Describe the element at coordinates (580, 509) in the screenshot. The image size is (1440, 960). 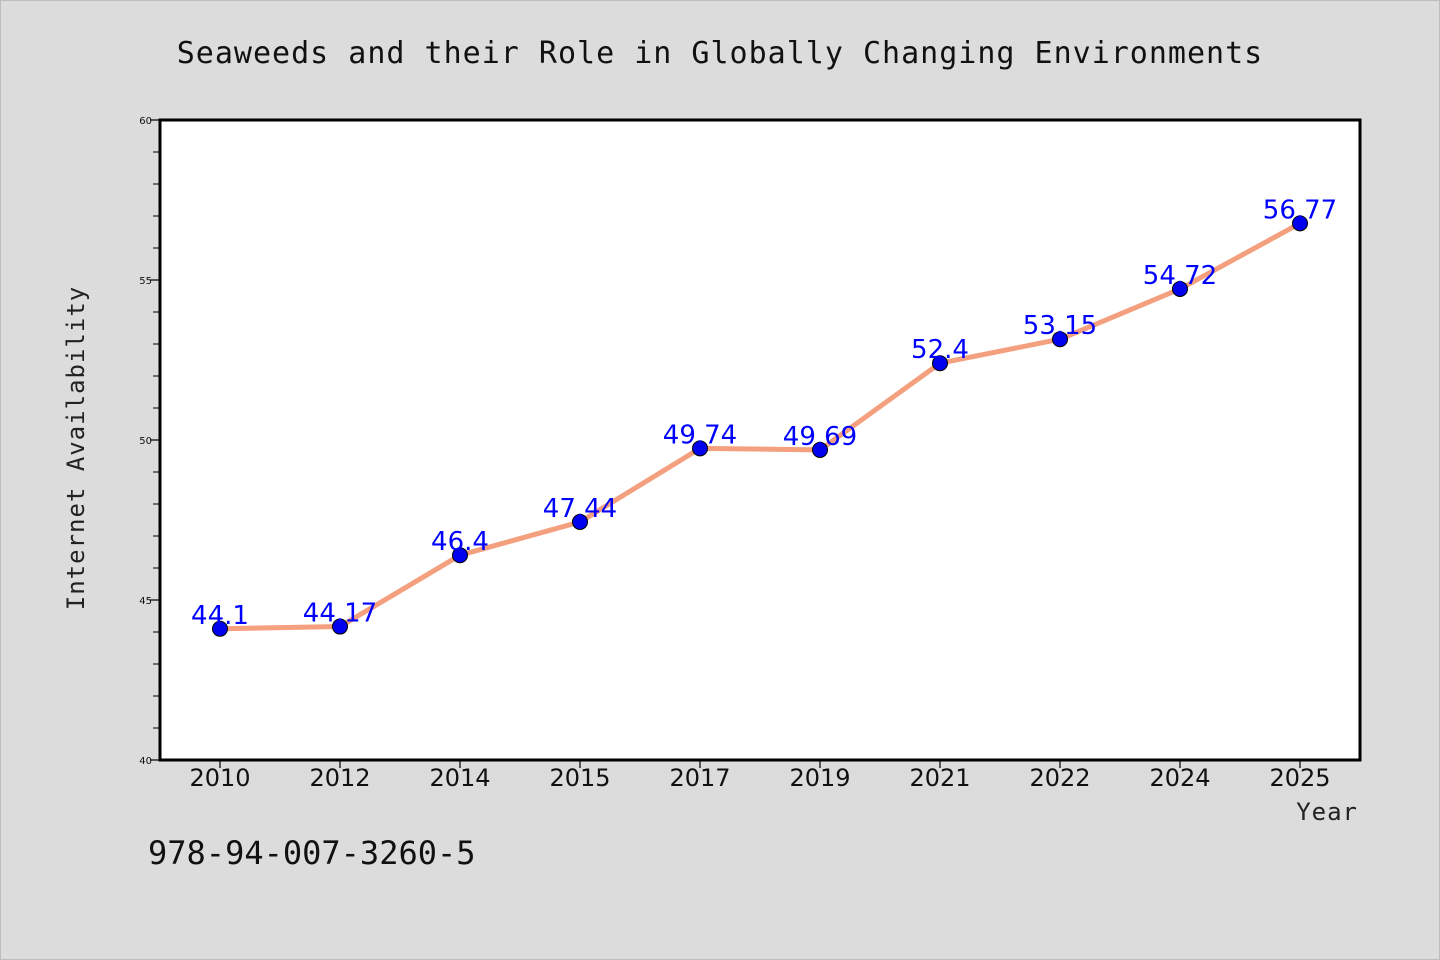
I see `data-label: 47.44` at that location.